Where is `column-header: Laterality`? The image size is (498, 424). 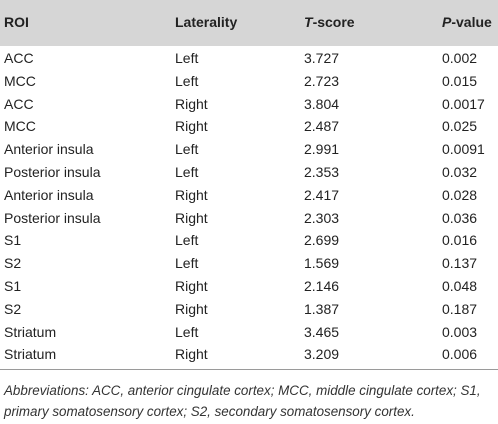 column-header: Laterality is located at coordinates (206, 22).